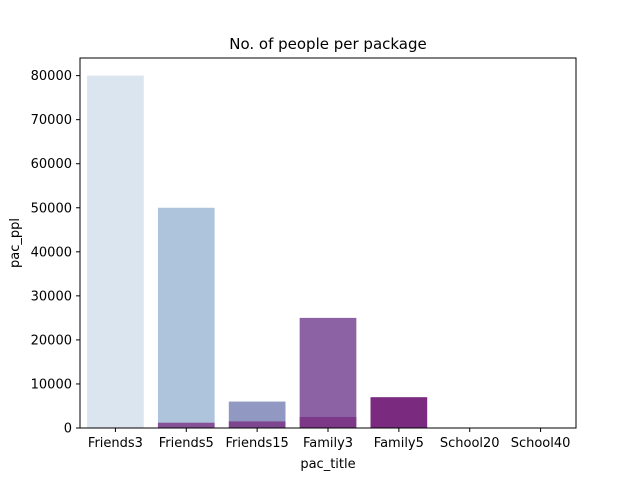 This screenshot has width=640, height=480. Describe the element at coordinates (399, 412) in the screenshot. I see `bar-family5` at that location.